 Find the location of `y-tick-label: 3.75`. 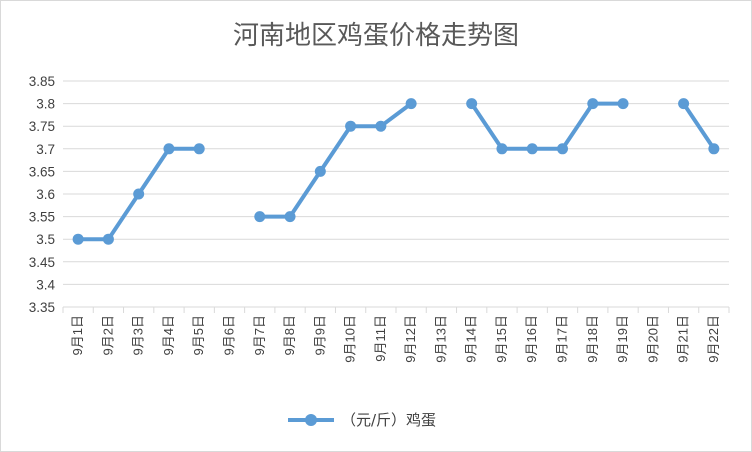

y-tick-label: 3.75 is located at coordinates (42, 126).